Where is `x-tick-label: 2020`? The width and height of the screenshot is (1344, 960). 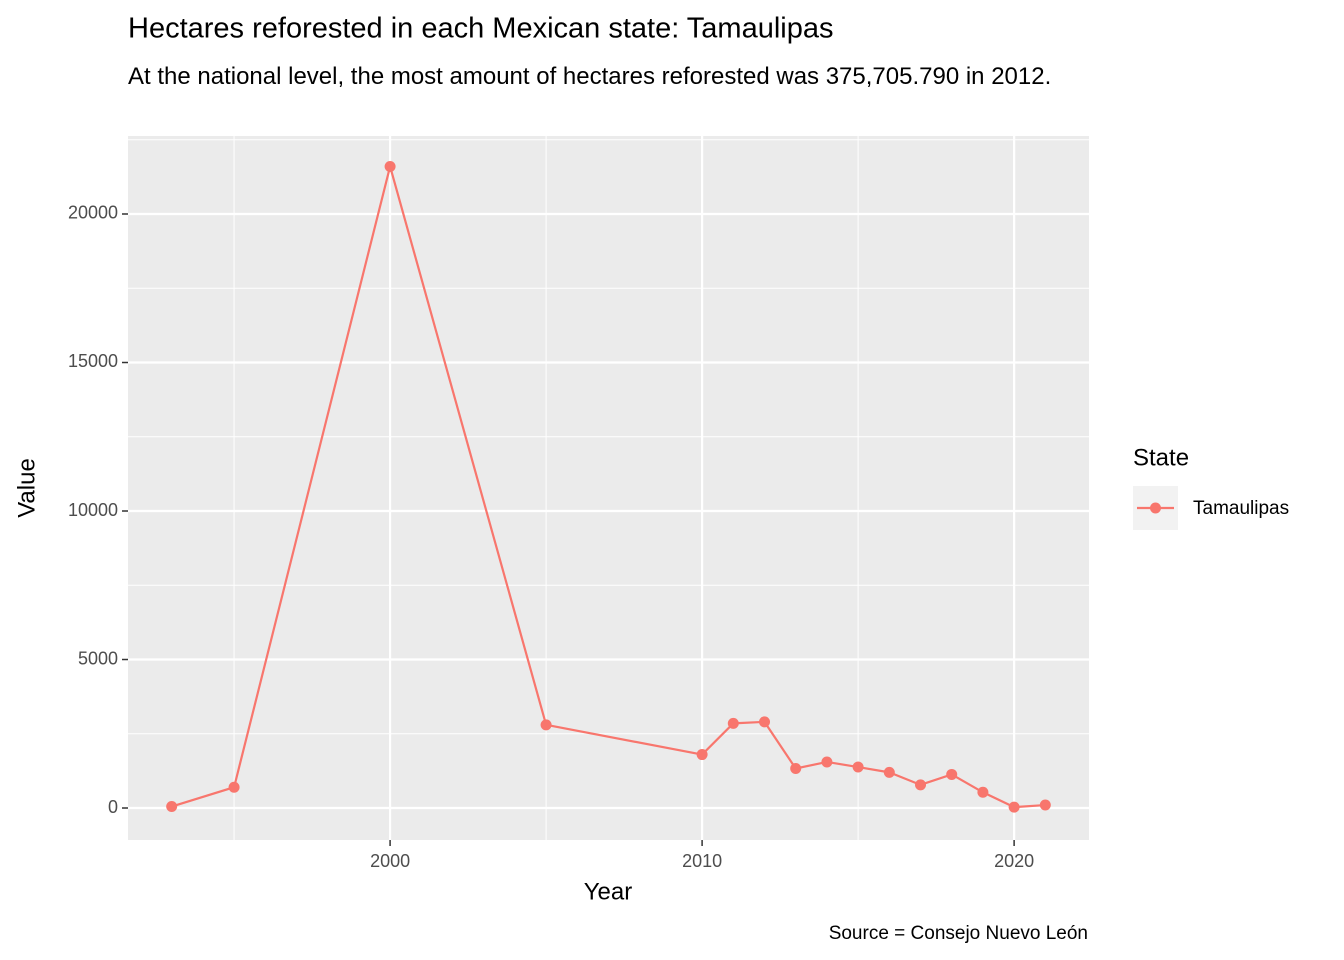
x-tick-label: 2020 is located at coordinates (1014, 861).